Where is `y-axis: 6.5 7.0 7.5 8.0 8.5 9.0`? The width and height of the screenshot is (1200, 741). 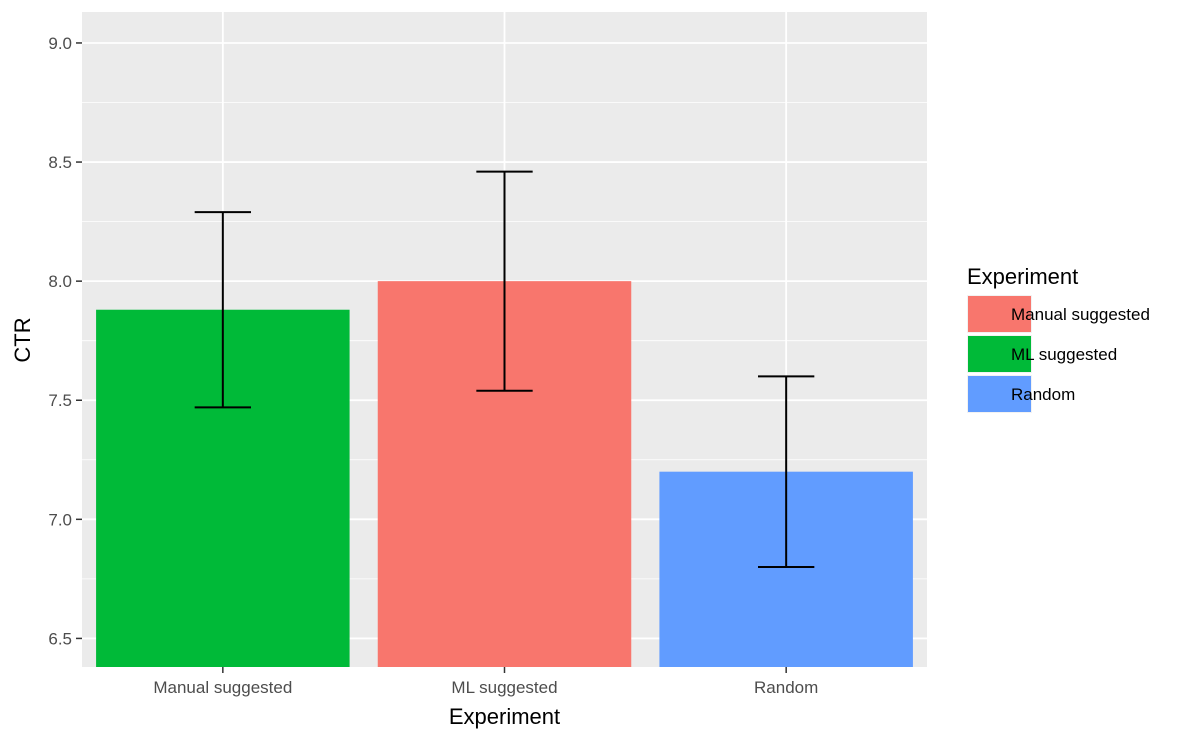 y-axis: 6.5 7.0 7.5 8.0 8.5 9.0 is located at coordinates (65, 341).